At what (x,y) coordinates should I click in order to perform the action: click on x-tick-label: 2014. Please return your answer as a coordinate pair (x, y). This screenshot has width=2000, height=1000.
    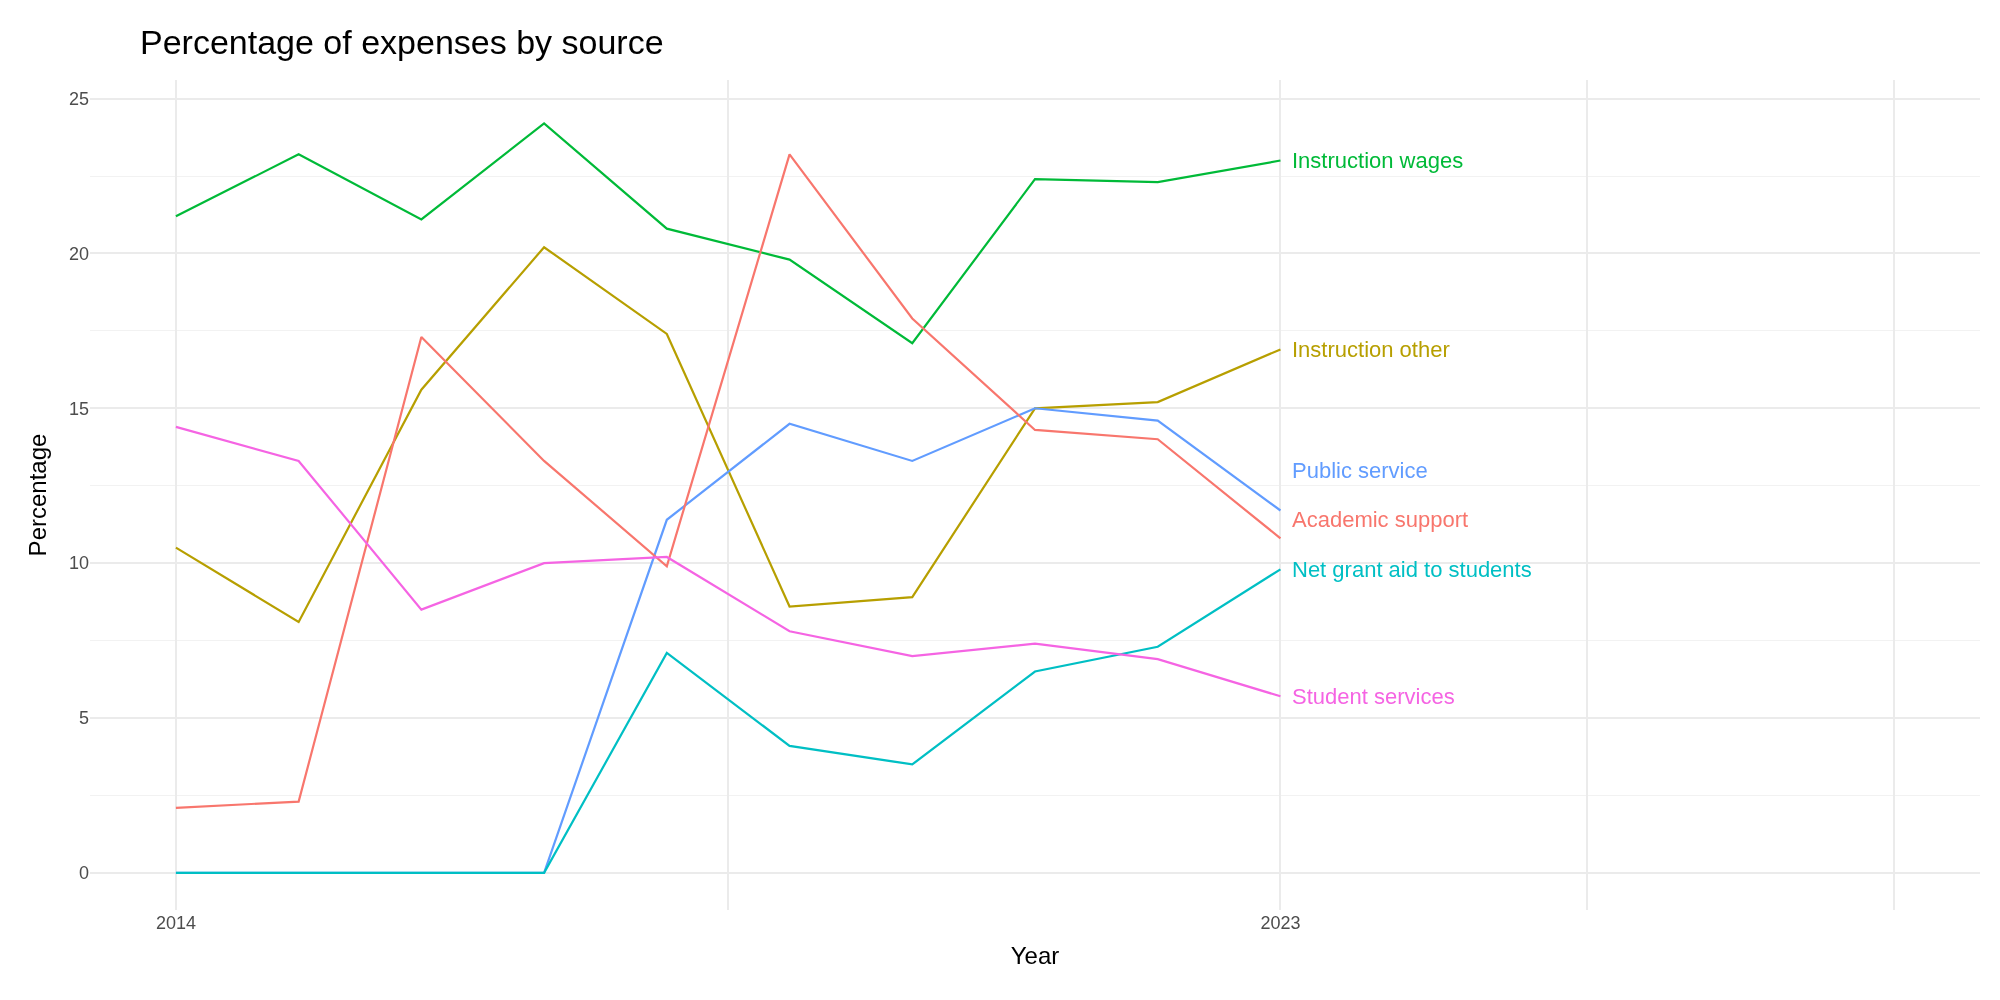
    Looking at the image, I should click on (175, 923).